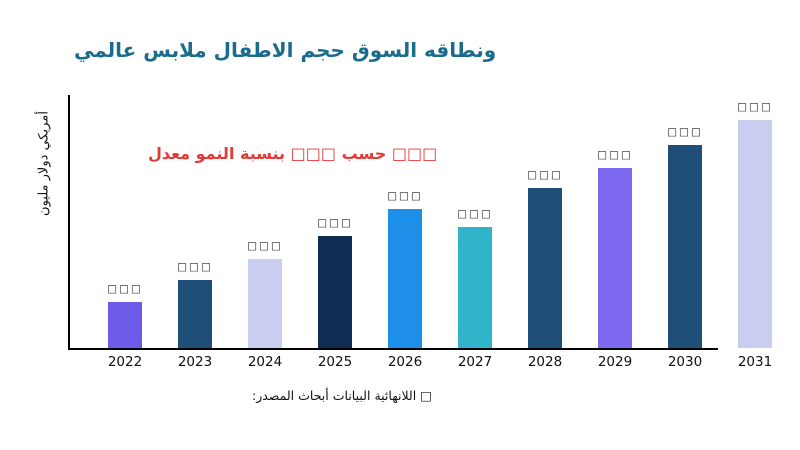  What do you see at coordinates (475, 287) in the screenshot?
I see `bar-2027` at bounding box center [475, 287].